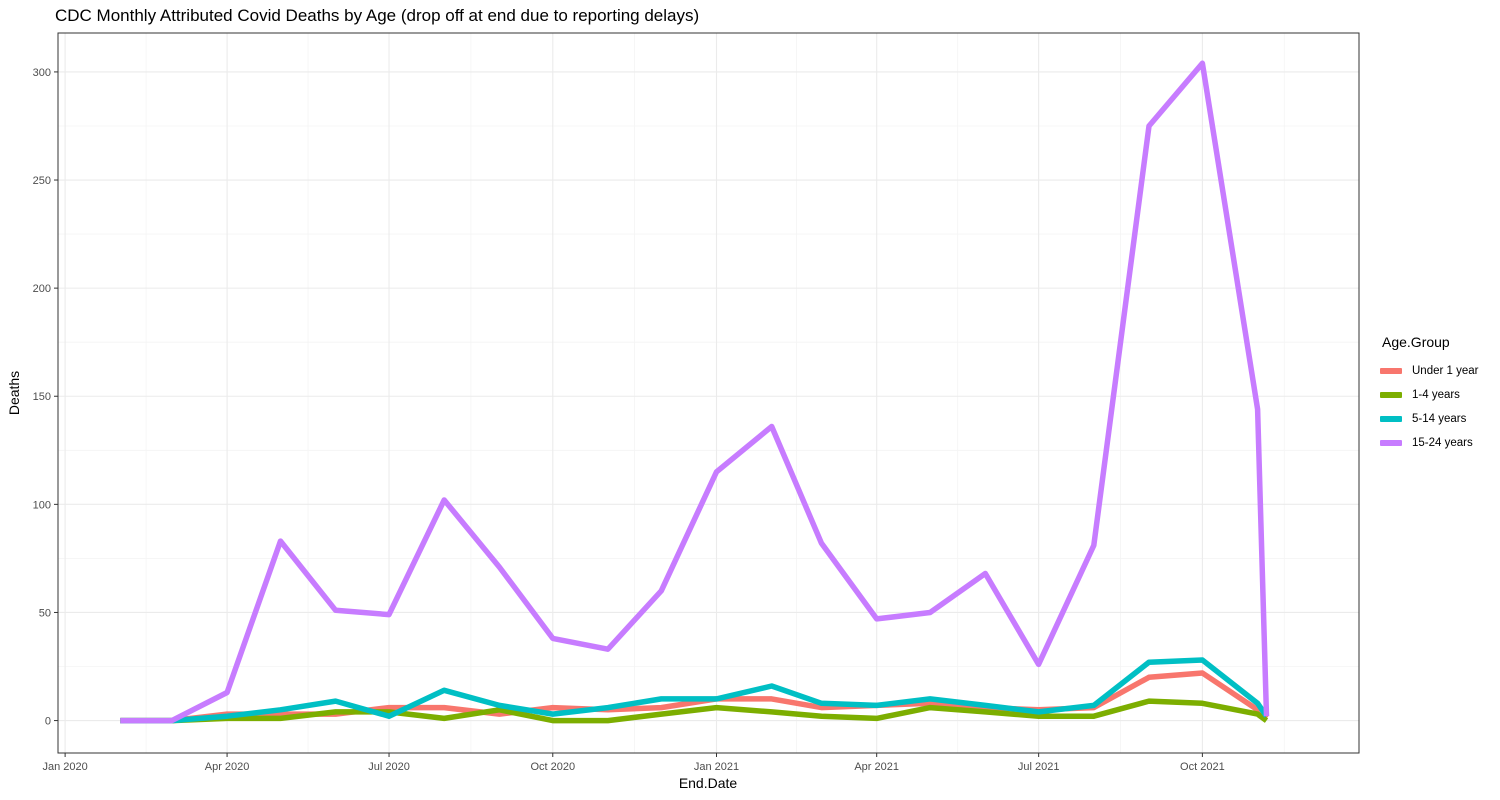  I want to click on x-tick-label: Jul 2020, so click(389, 767).